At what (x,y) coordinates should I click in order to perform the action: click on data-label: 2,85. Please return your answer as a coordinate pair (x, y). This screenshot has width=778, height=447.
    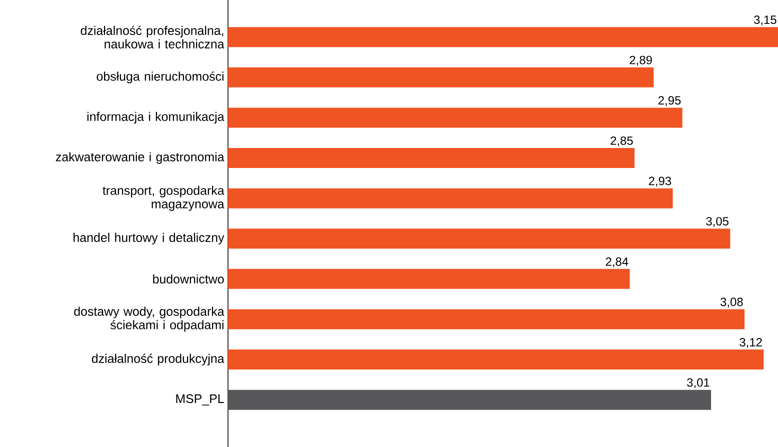
    Looking at the image, I should click on (621, 141).